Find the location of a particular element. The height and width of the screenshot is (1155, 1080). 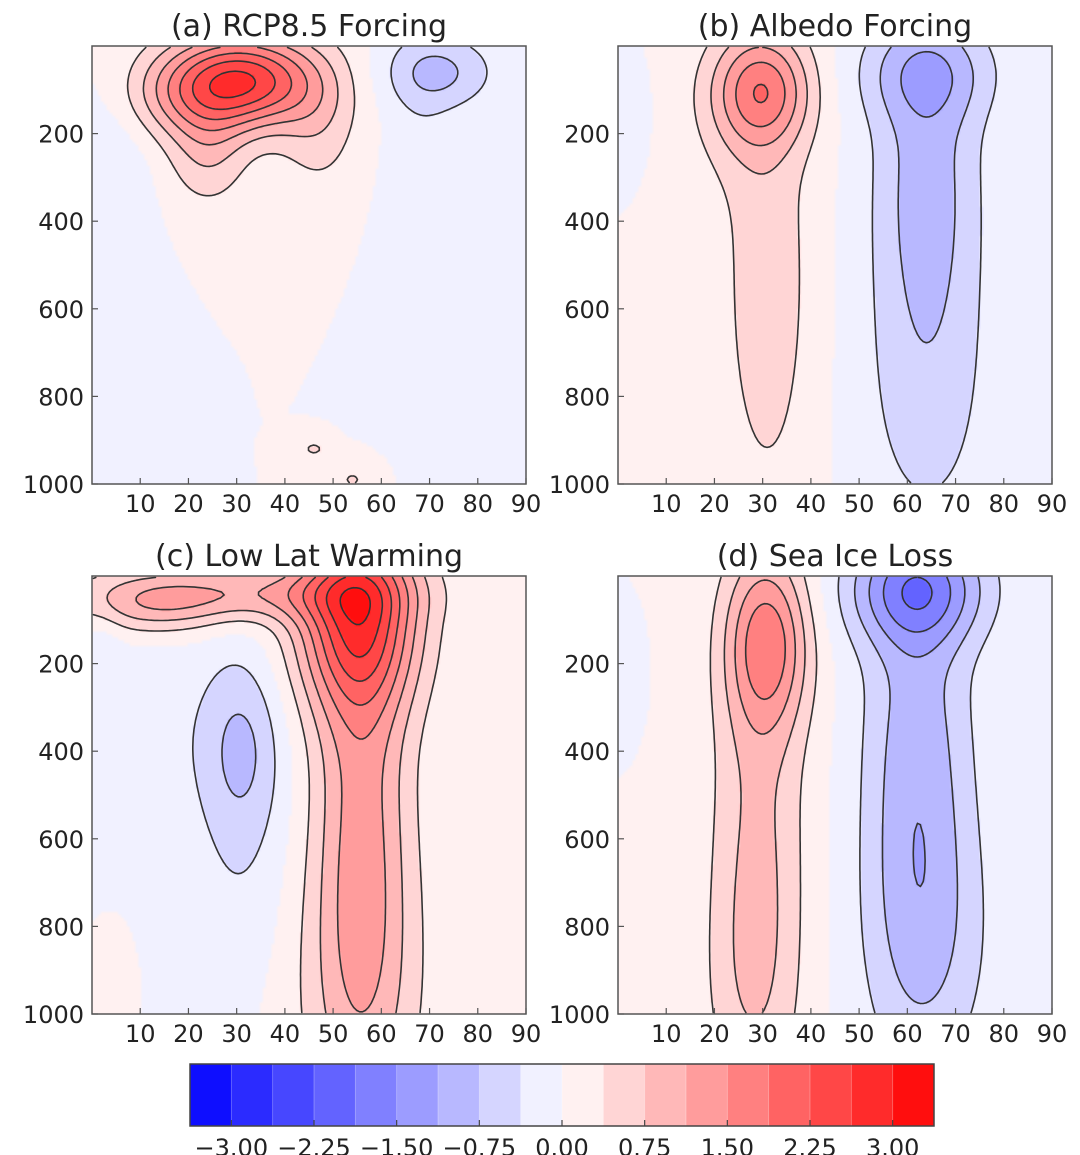

colorbar: −3.00 −2.25 −1.50 −0.75 0.00 0.75 1.50 2.25 3.00 is located at coordinates (562, 1109).